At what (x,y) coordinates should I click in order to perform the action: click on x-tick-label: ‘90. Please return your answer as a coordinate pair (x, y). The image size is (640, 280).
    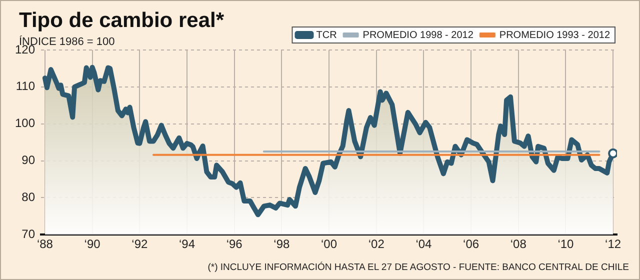
    Looking at the image, I should click on (92, 244).